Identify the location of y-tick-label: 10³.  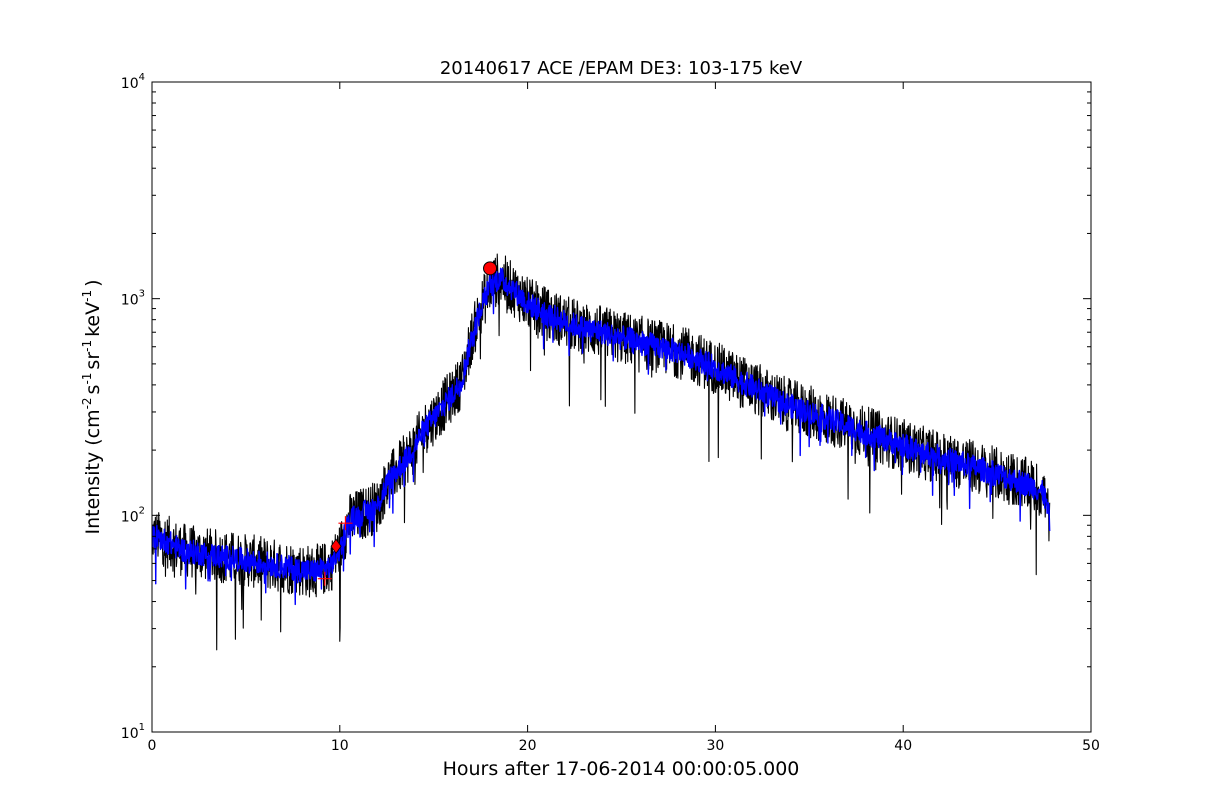
(133, 299).